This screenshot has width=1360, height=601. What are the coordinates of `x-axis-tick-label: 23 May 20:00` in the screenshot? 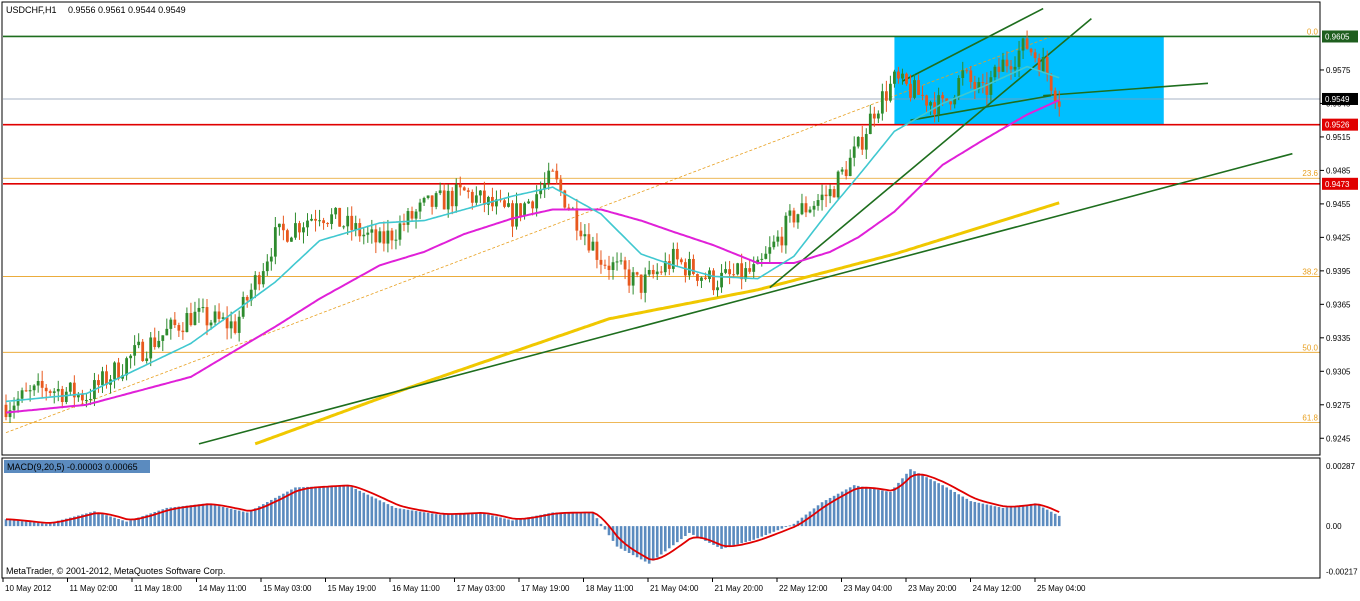 It's located at (932, 588).